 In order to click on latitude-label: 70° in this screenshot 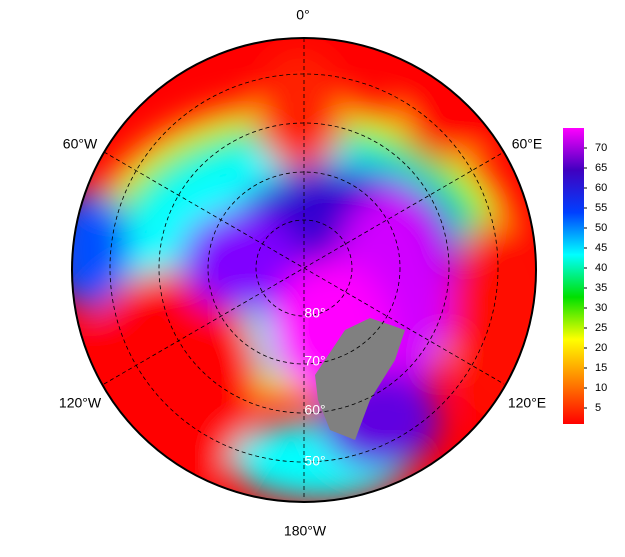, I will do `click(314, 361)`.